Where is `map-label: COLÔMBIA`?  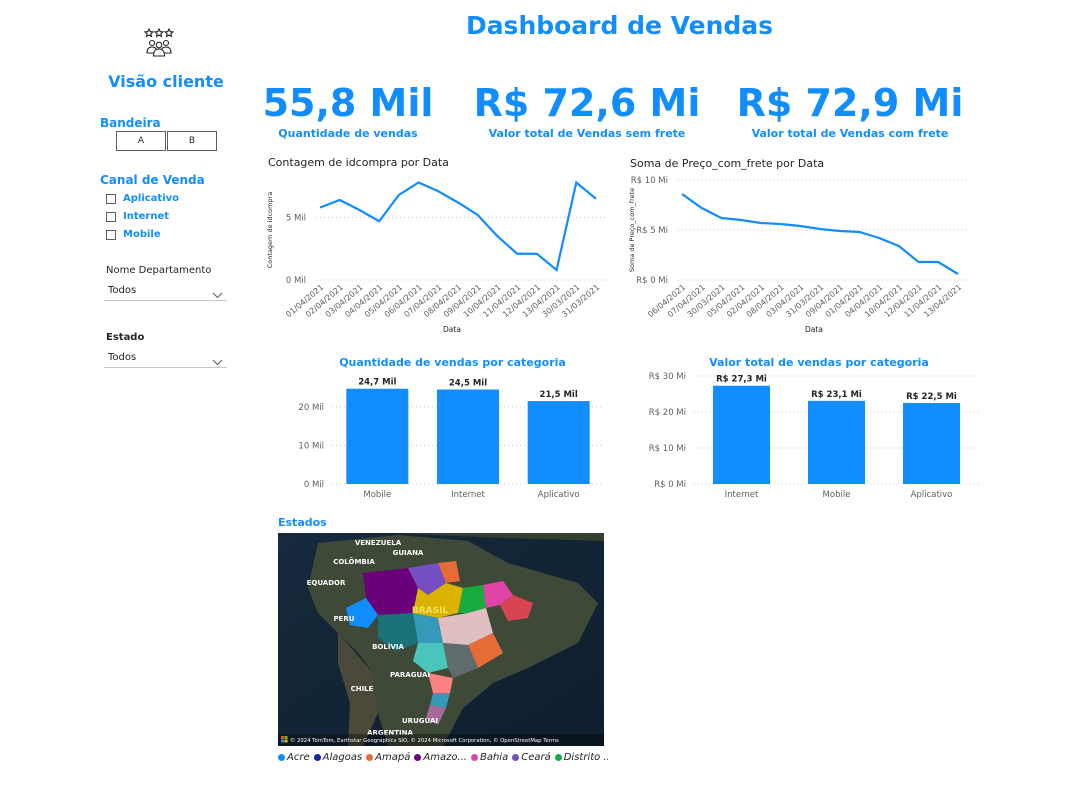
map-label: COLÔMBIA is located at coordinates (354, 561).